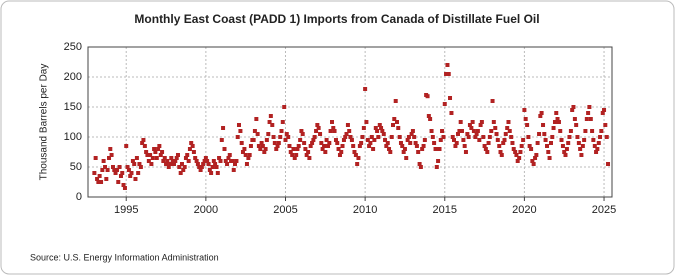 The image size is (675, 280). I want to click on y-axis-label: Thousand Barrels per Day, so click(44, 122).